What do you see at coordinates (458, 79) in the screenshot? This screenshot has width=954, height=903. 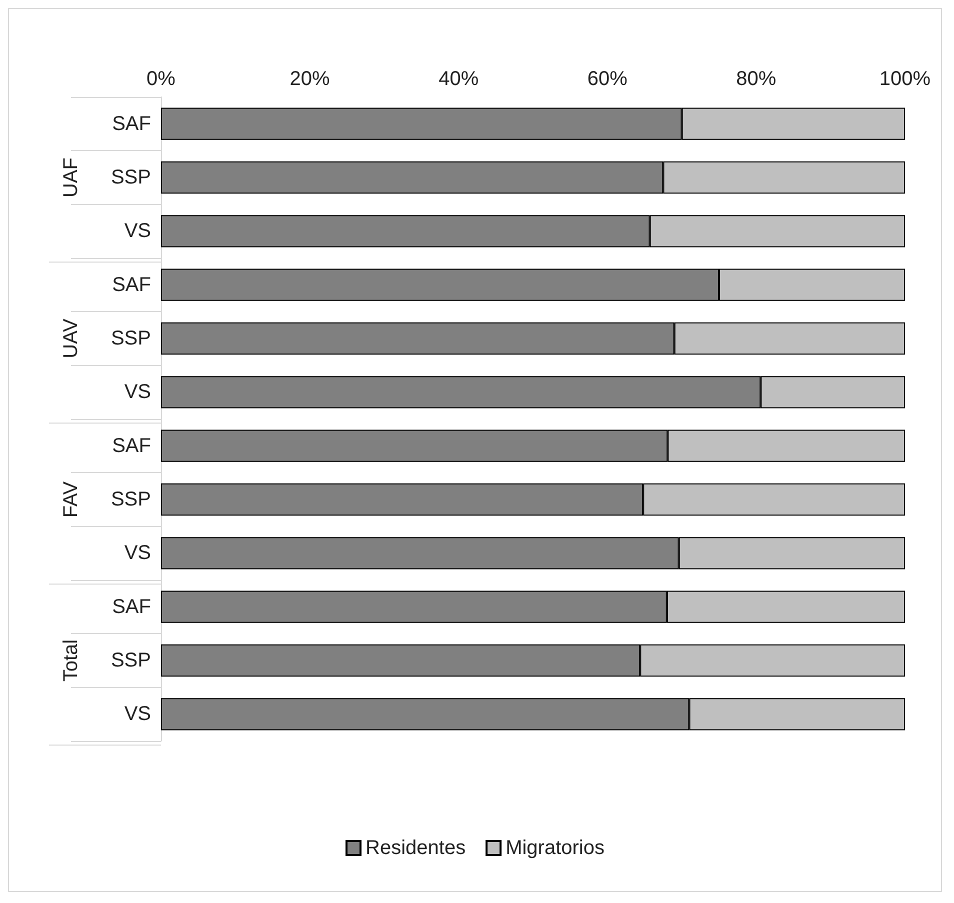 I see `x-tick-label: 40%` at bounding box center [458, 79].